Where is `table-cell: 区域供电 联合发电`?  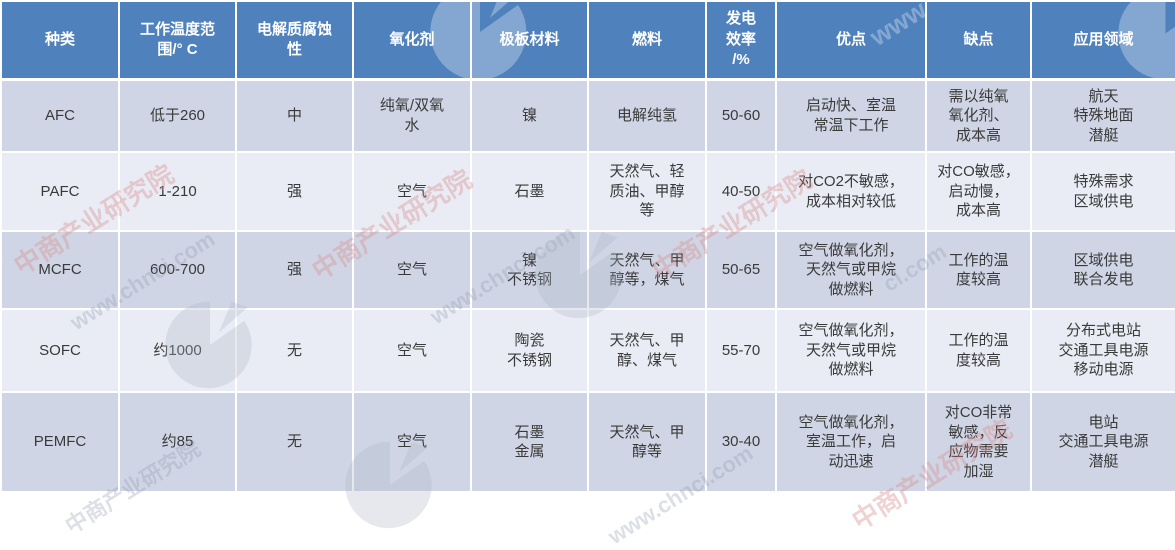 table-cell: 区域供电 联合发电 is located at coordinates (1102, 270).